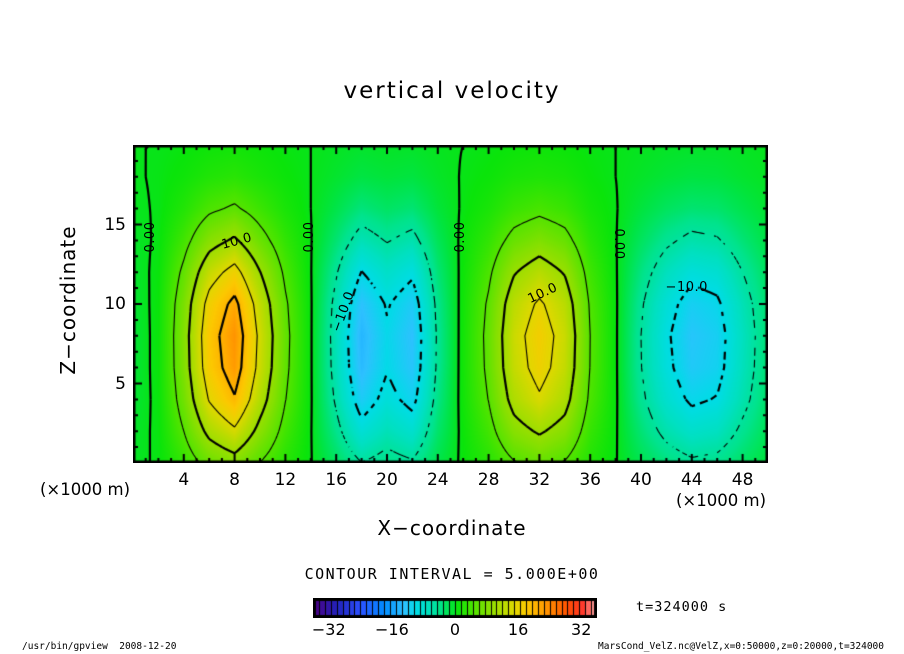 Image resolution: width=904 pixels, height=654 pixels. I want to click on x-tick-label: 28, so click(488, 480).